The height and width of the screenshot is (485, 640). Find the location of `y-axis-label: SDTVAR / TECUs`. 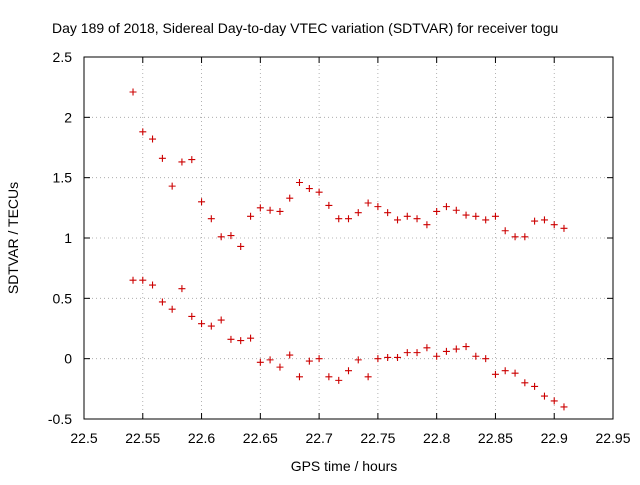

y-axis-label: SDTVAR / TECUs is located at coordinates (13, 238).